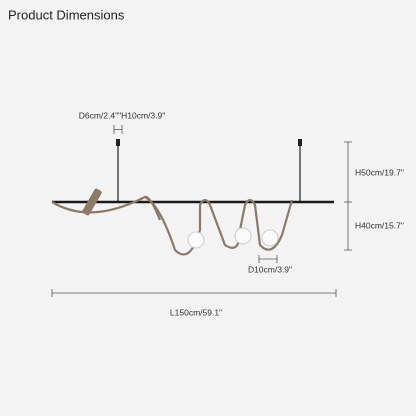  What do you see at coordinates (379, 172) in the screenshot?
I see `height-label: H50cm/19.7"` at bounding box center [379, 172].